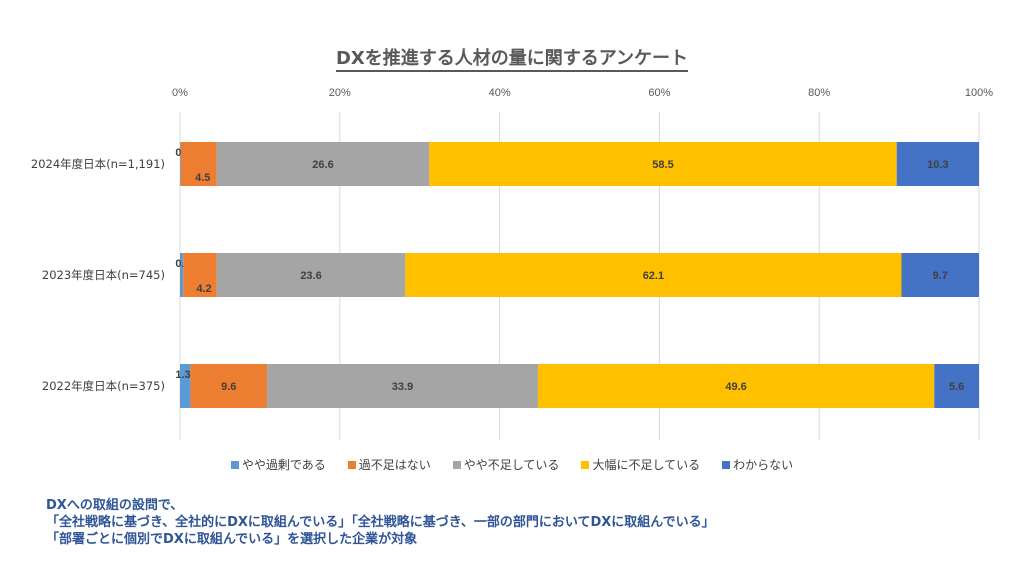 The height and width of the screenshot is (576, 1024). I want to click on legend-item: 大幅に不足している, so click(640, 464).